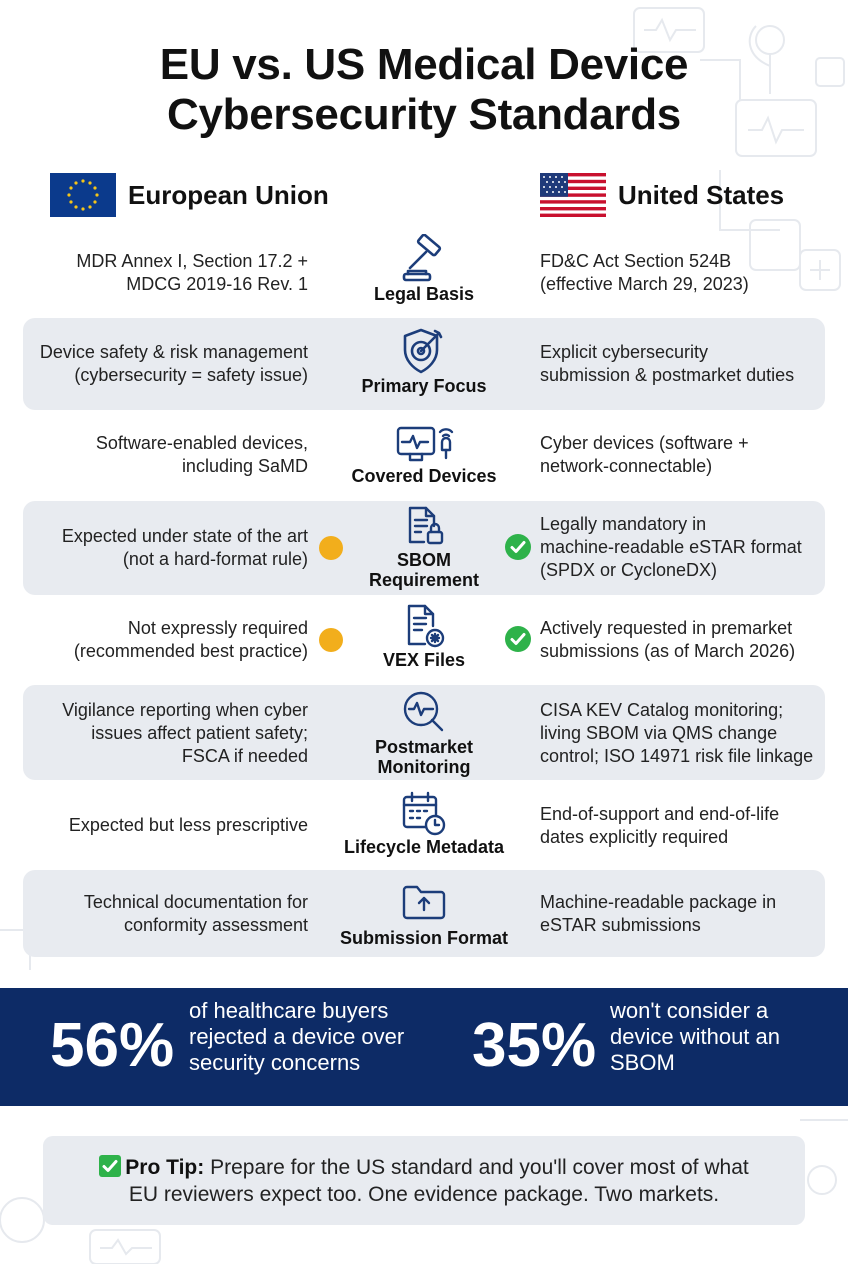 This screenshot has height=1264, width=848. Describe the element at coordinates (424, 386) in the screenshot. I see `row-label: Primary Focus` at that location.